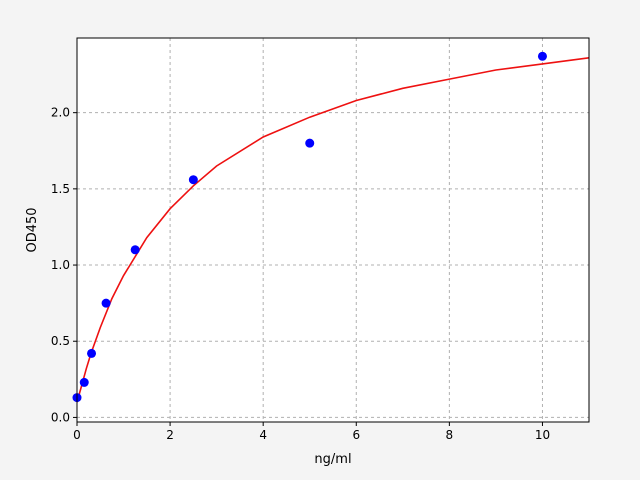 Image resolution: width=640 pixels, height=480 pixels. What do you see at coordinates (60, 189) in the screenshot?
I see `y-tick-label: 1.5` at bounding box center [60, 189].